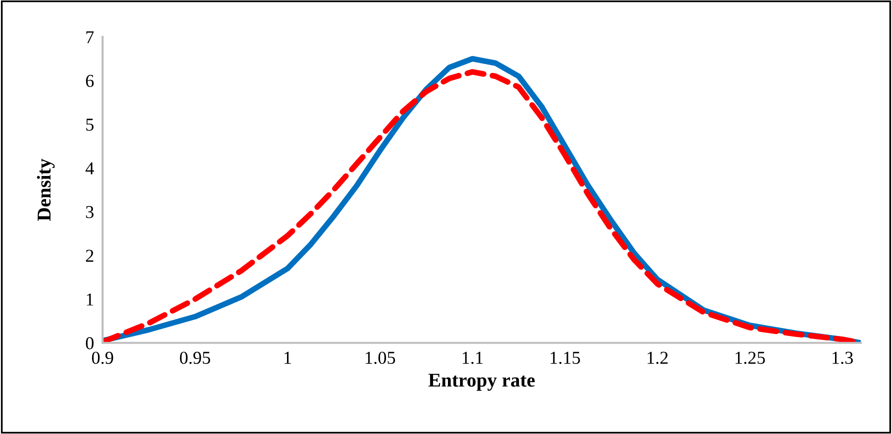 The height and width of the screenshot is (434, 892). I want to click on x-tick-label: 1.05, so click(381, 358).